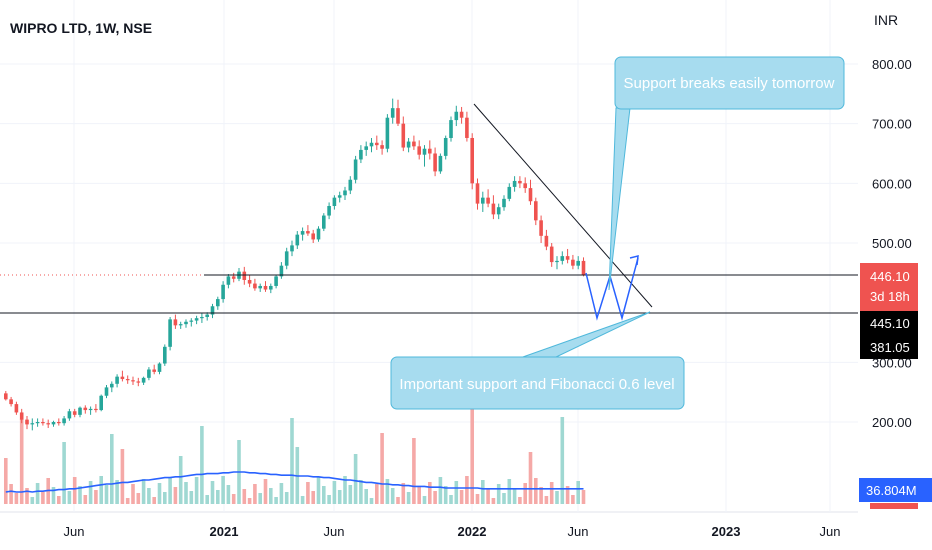  I want to click on candle-countdown: 3d 18h, so click(890, 296).